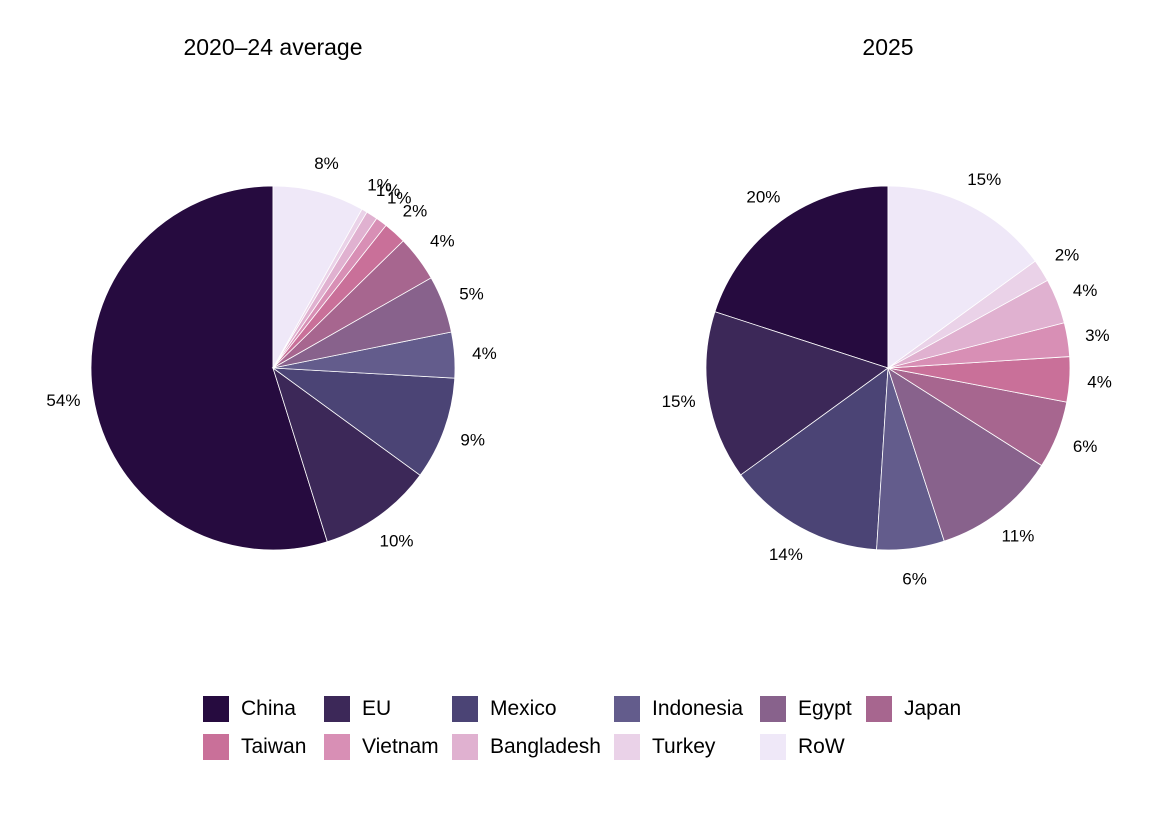  I want to click on legend-item-indonesia: Indonesia, so click(678, 709).